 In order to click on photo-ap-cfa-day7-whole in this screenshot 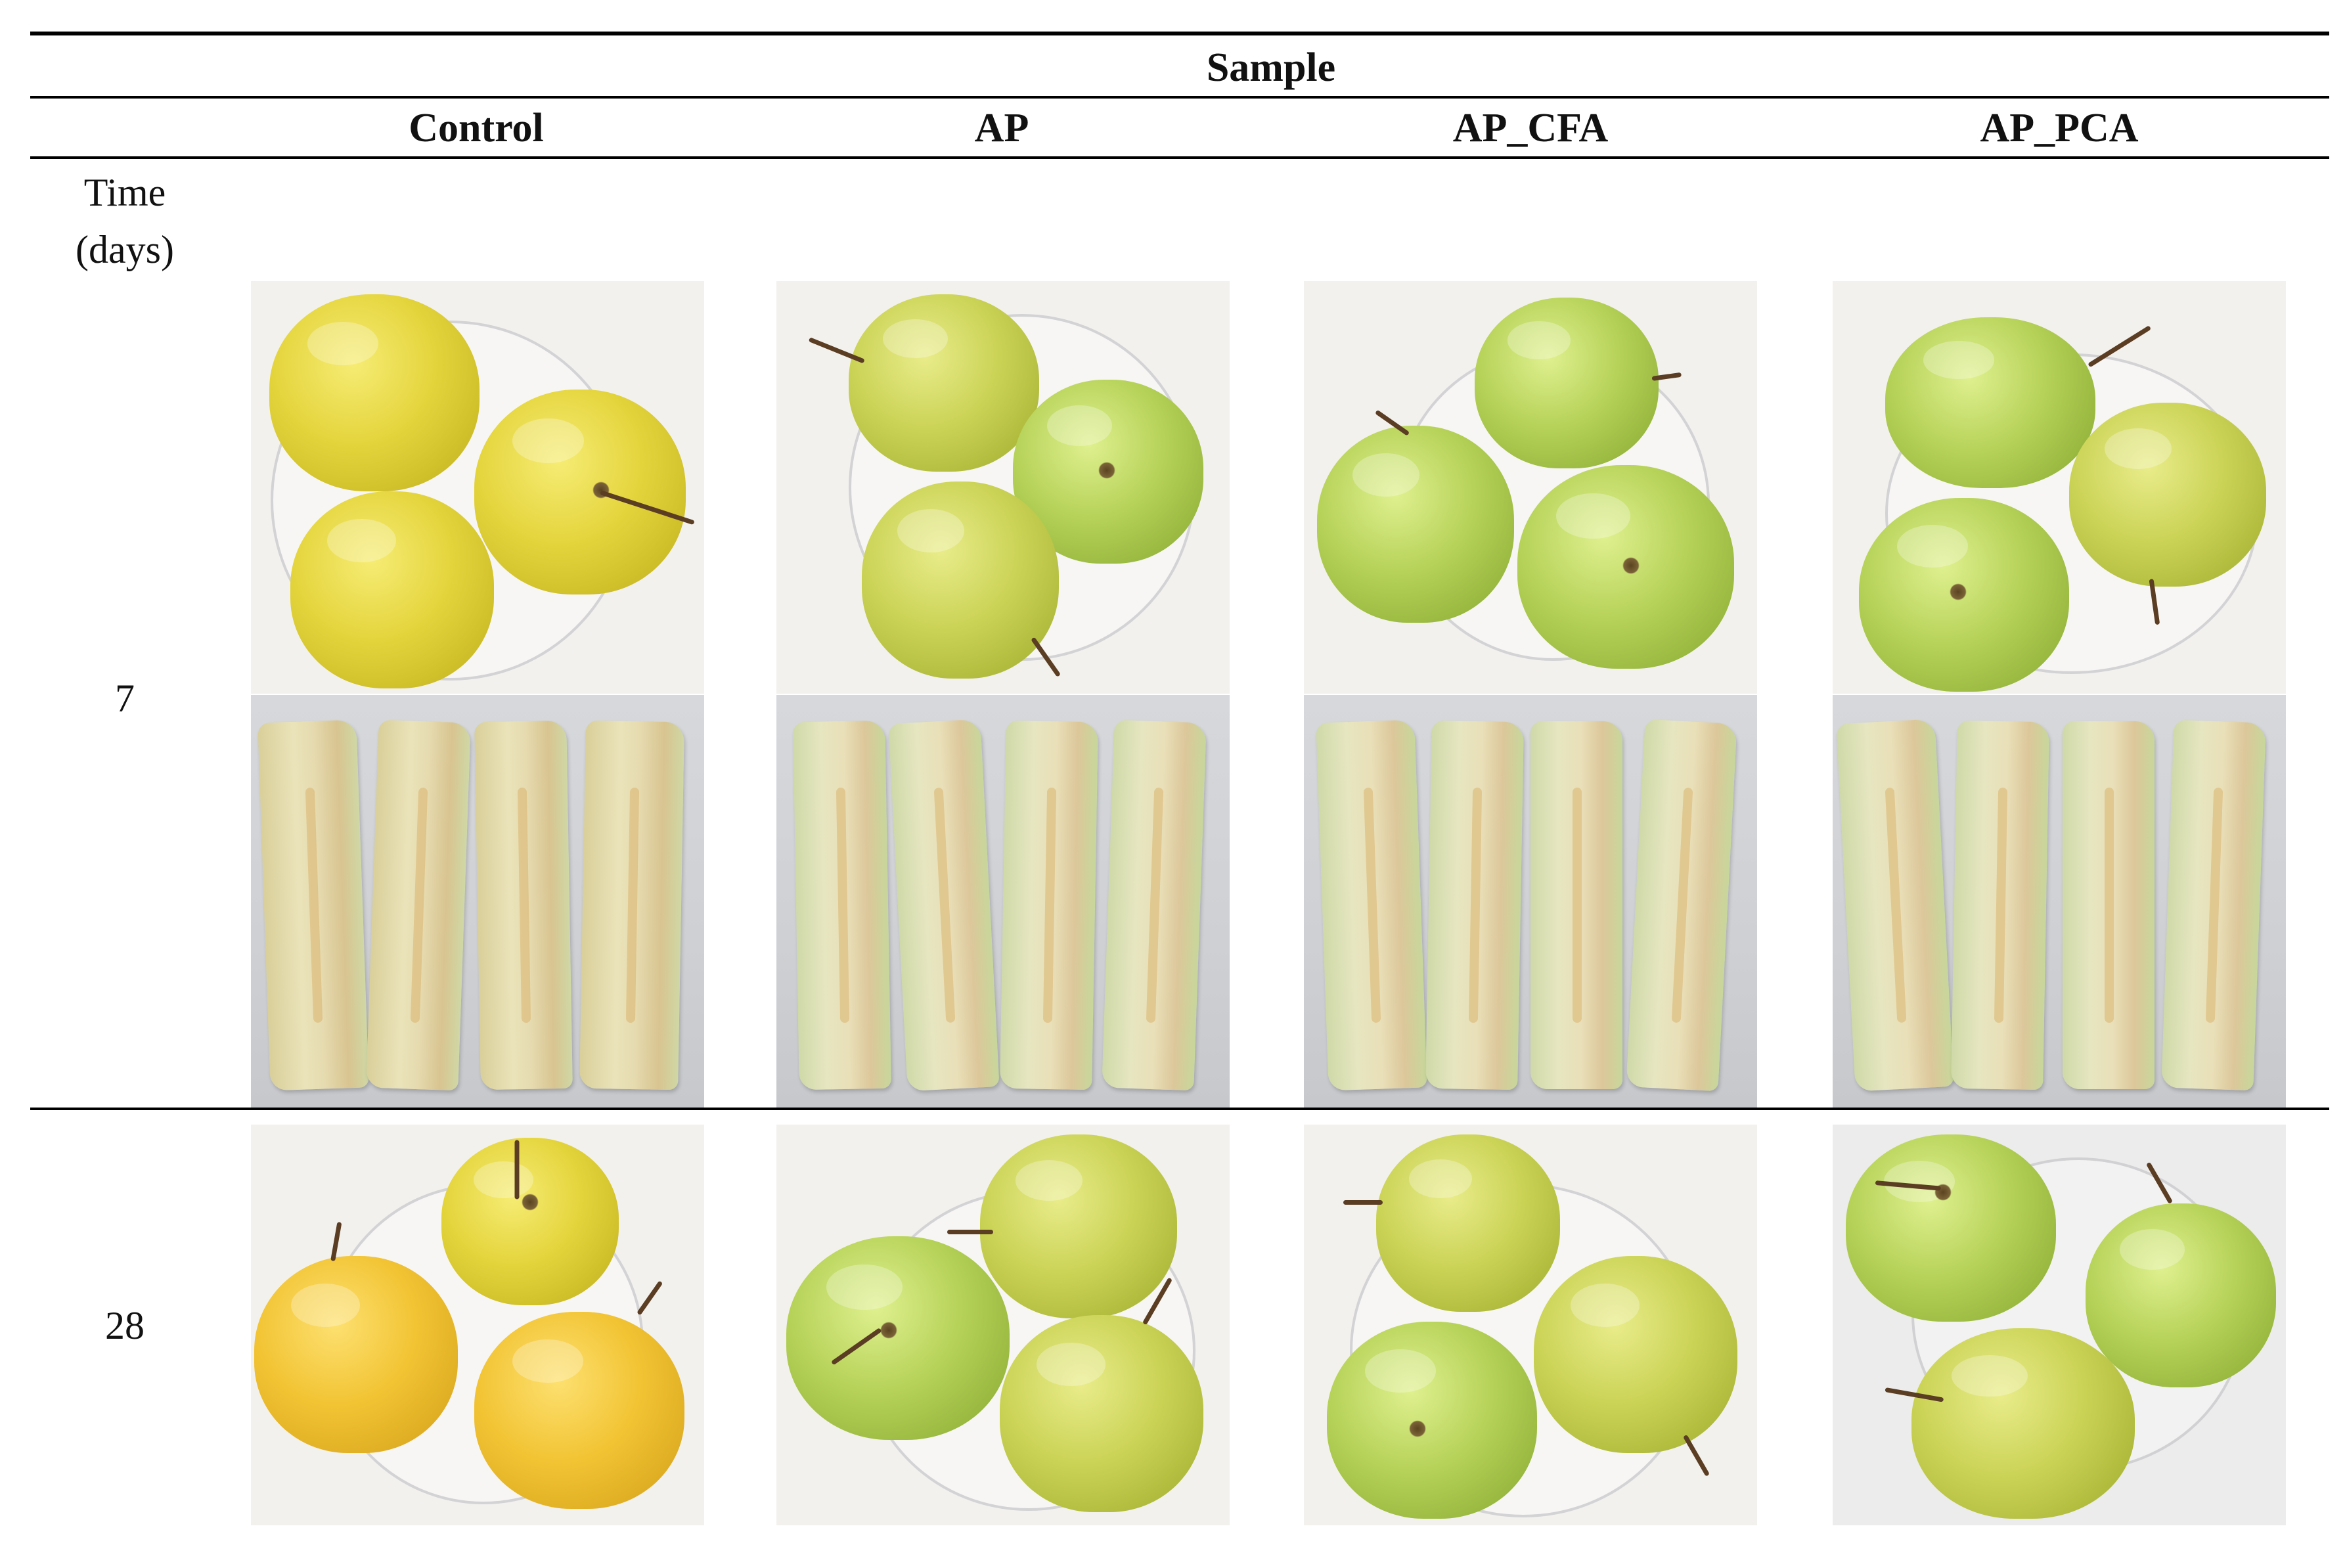, I will do `click(1530, 487)`.